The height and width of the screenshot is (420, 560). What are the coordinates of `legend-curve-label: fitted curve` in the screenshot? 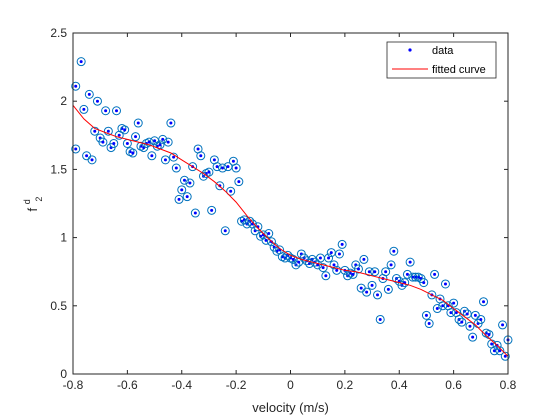 It's located at (459, 70).